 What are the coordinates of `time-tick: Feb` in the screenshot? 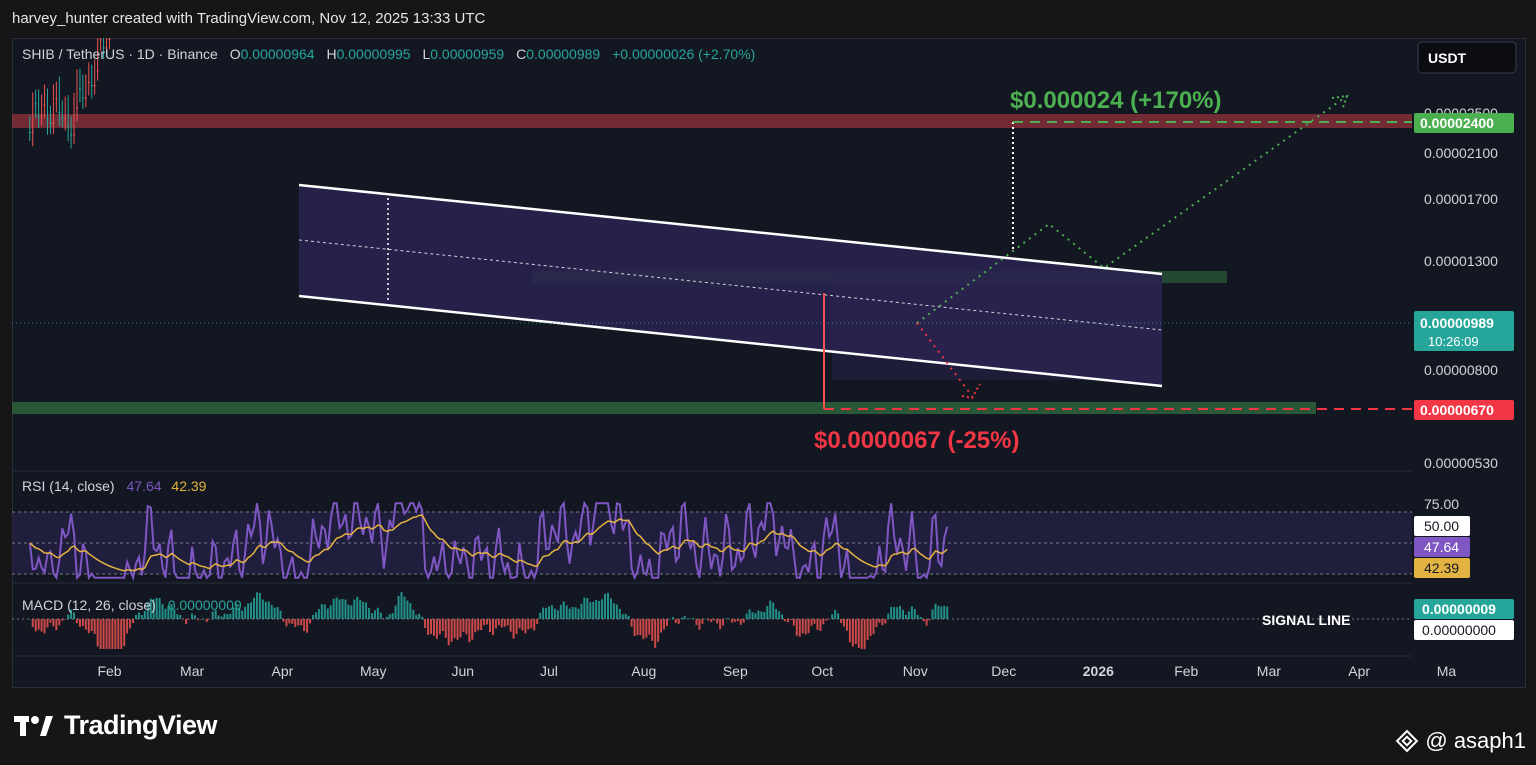 It's located at (1186, 671).